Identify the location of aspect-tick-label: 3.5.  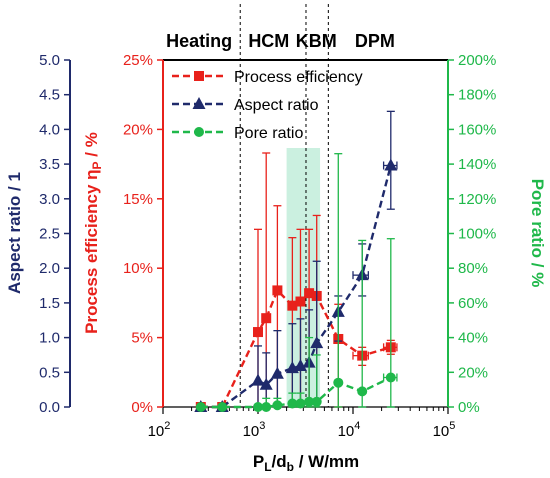
(49, 164).